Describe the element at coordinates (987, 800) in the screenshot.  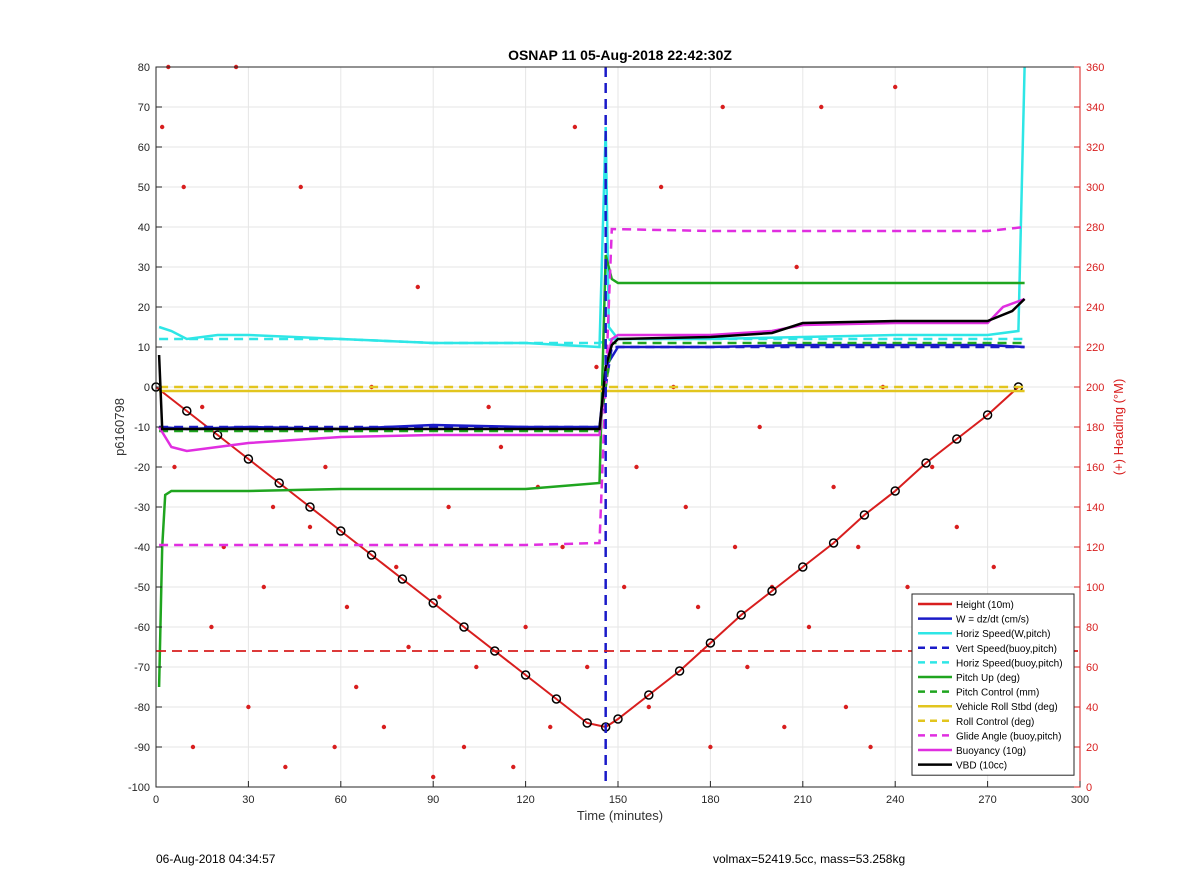
I see `x-tick-label: 270` at that location.